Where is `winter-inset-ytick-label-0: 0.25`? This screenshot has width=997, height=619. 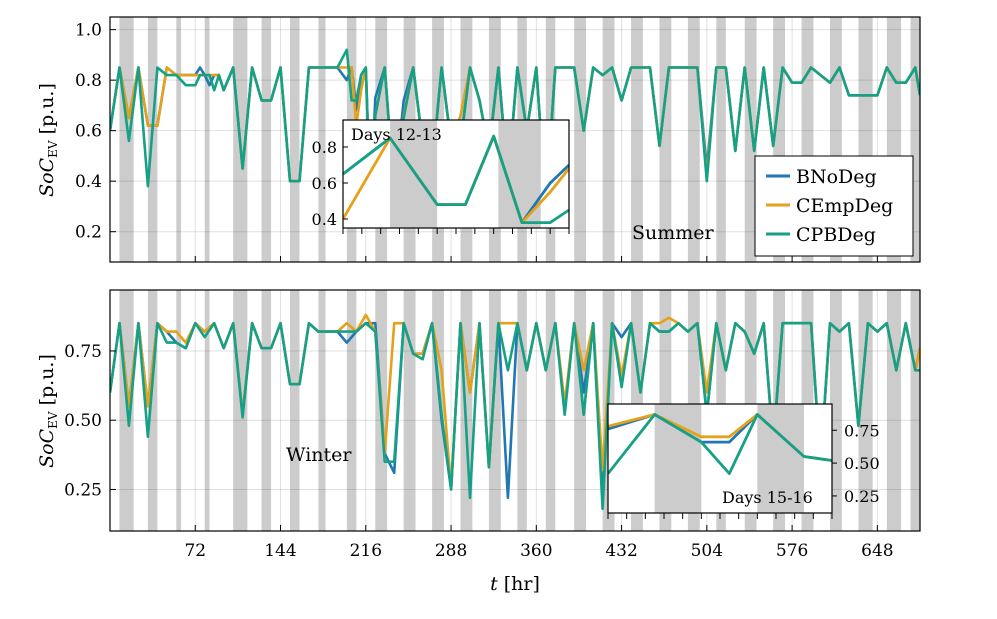
winter-inset-ytick-label-0: 0.25 is located at coordinates (862, 496).